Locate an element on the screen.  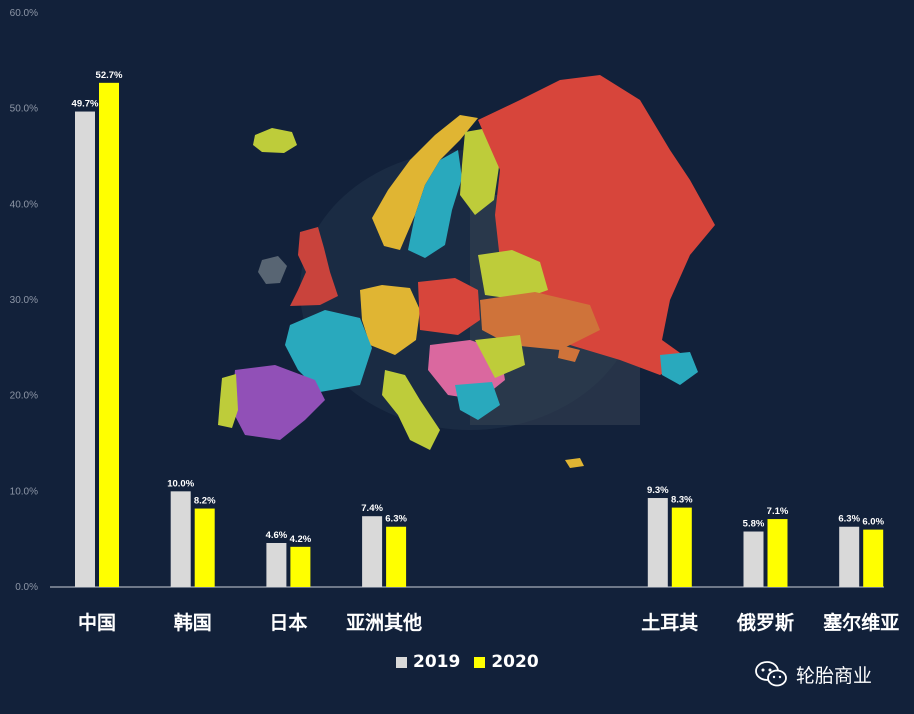
legend-swatch-2019 is located at coordinates (401, 662).